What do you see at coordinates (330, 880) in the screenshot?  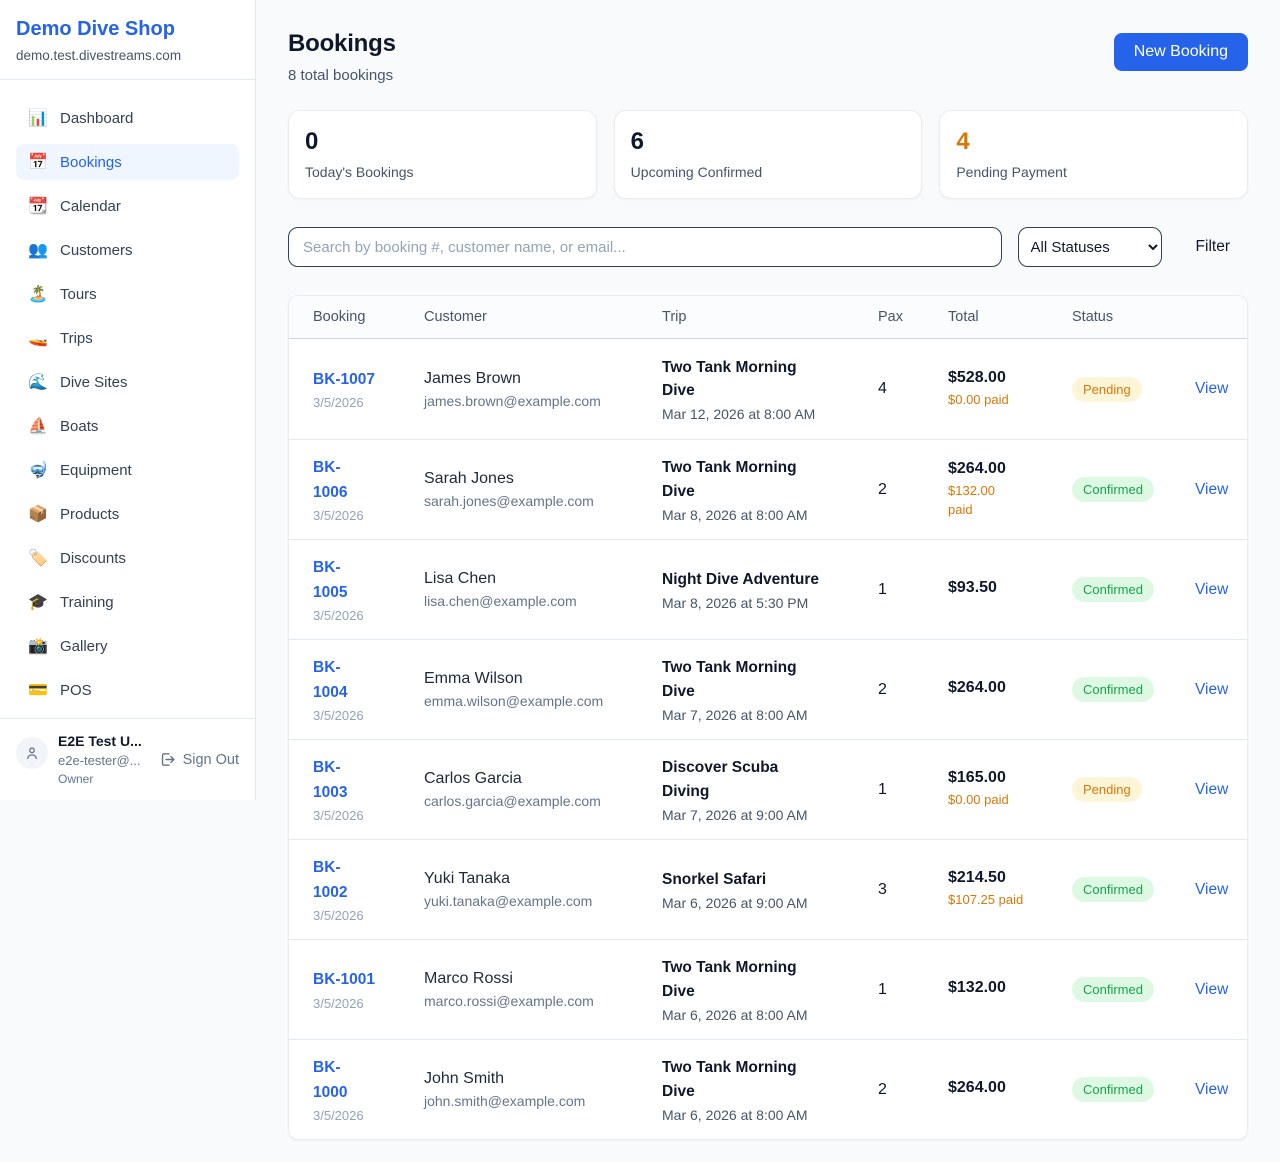 I see `booking-number-link: BK- 1002` at bounding box center [330, 880].